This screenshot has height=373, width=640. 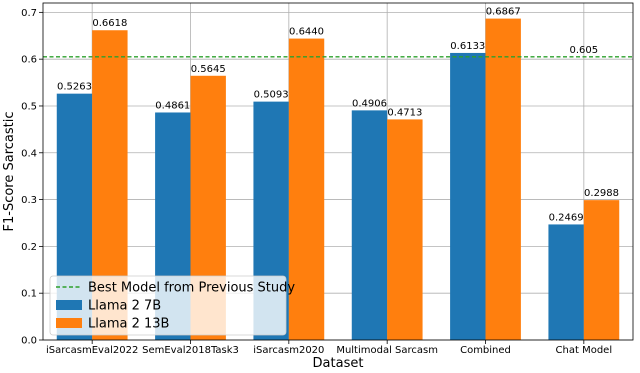 What do you see at coordinates (191, 288) in the screenshot?
I see `legend-label-reference: Best Model from Previous Study` at bounding box center [191, 288].